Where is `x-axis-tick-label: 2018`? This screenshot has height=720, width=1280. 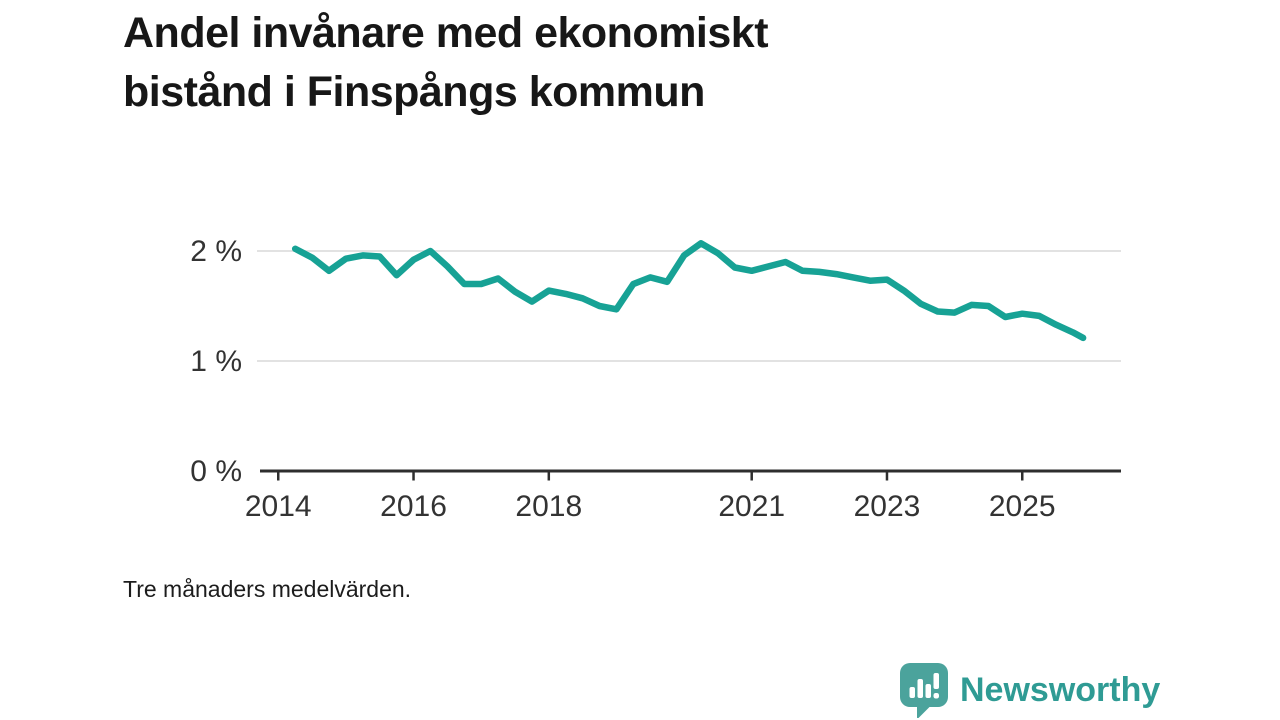 x-axis-tick-label: 2018 is located at coordinates (548, 506).